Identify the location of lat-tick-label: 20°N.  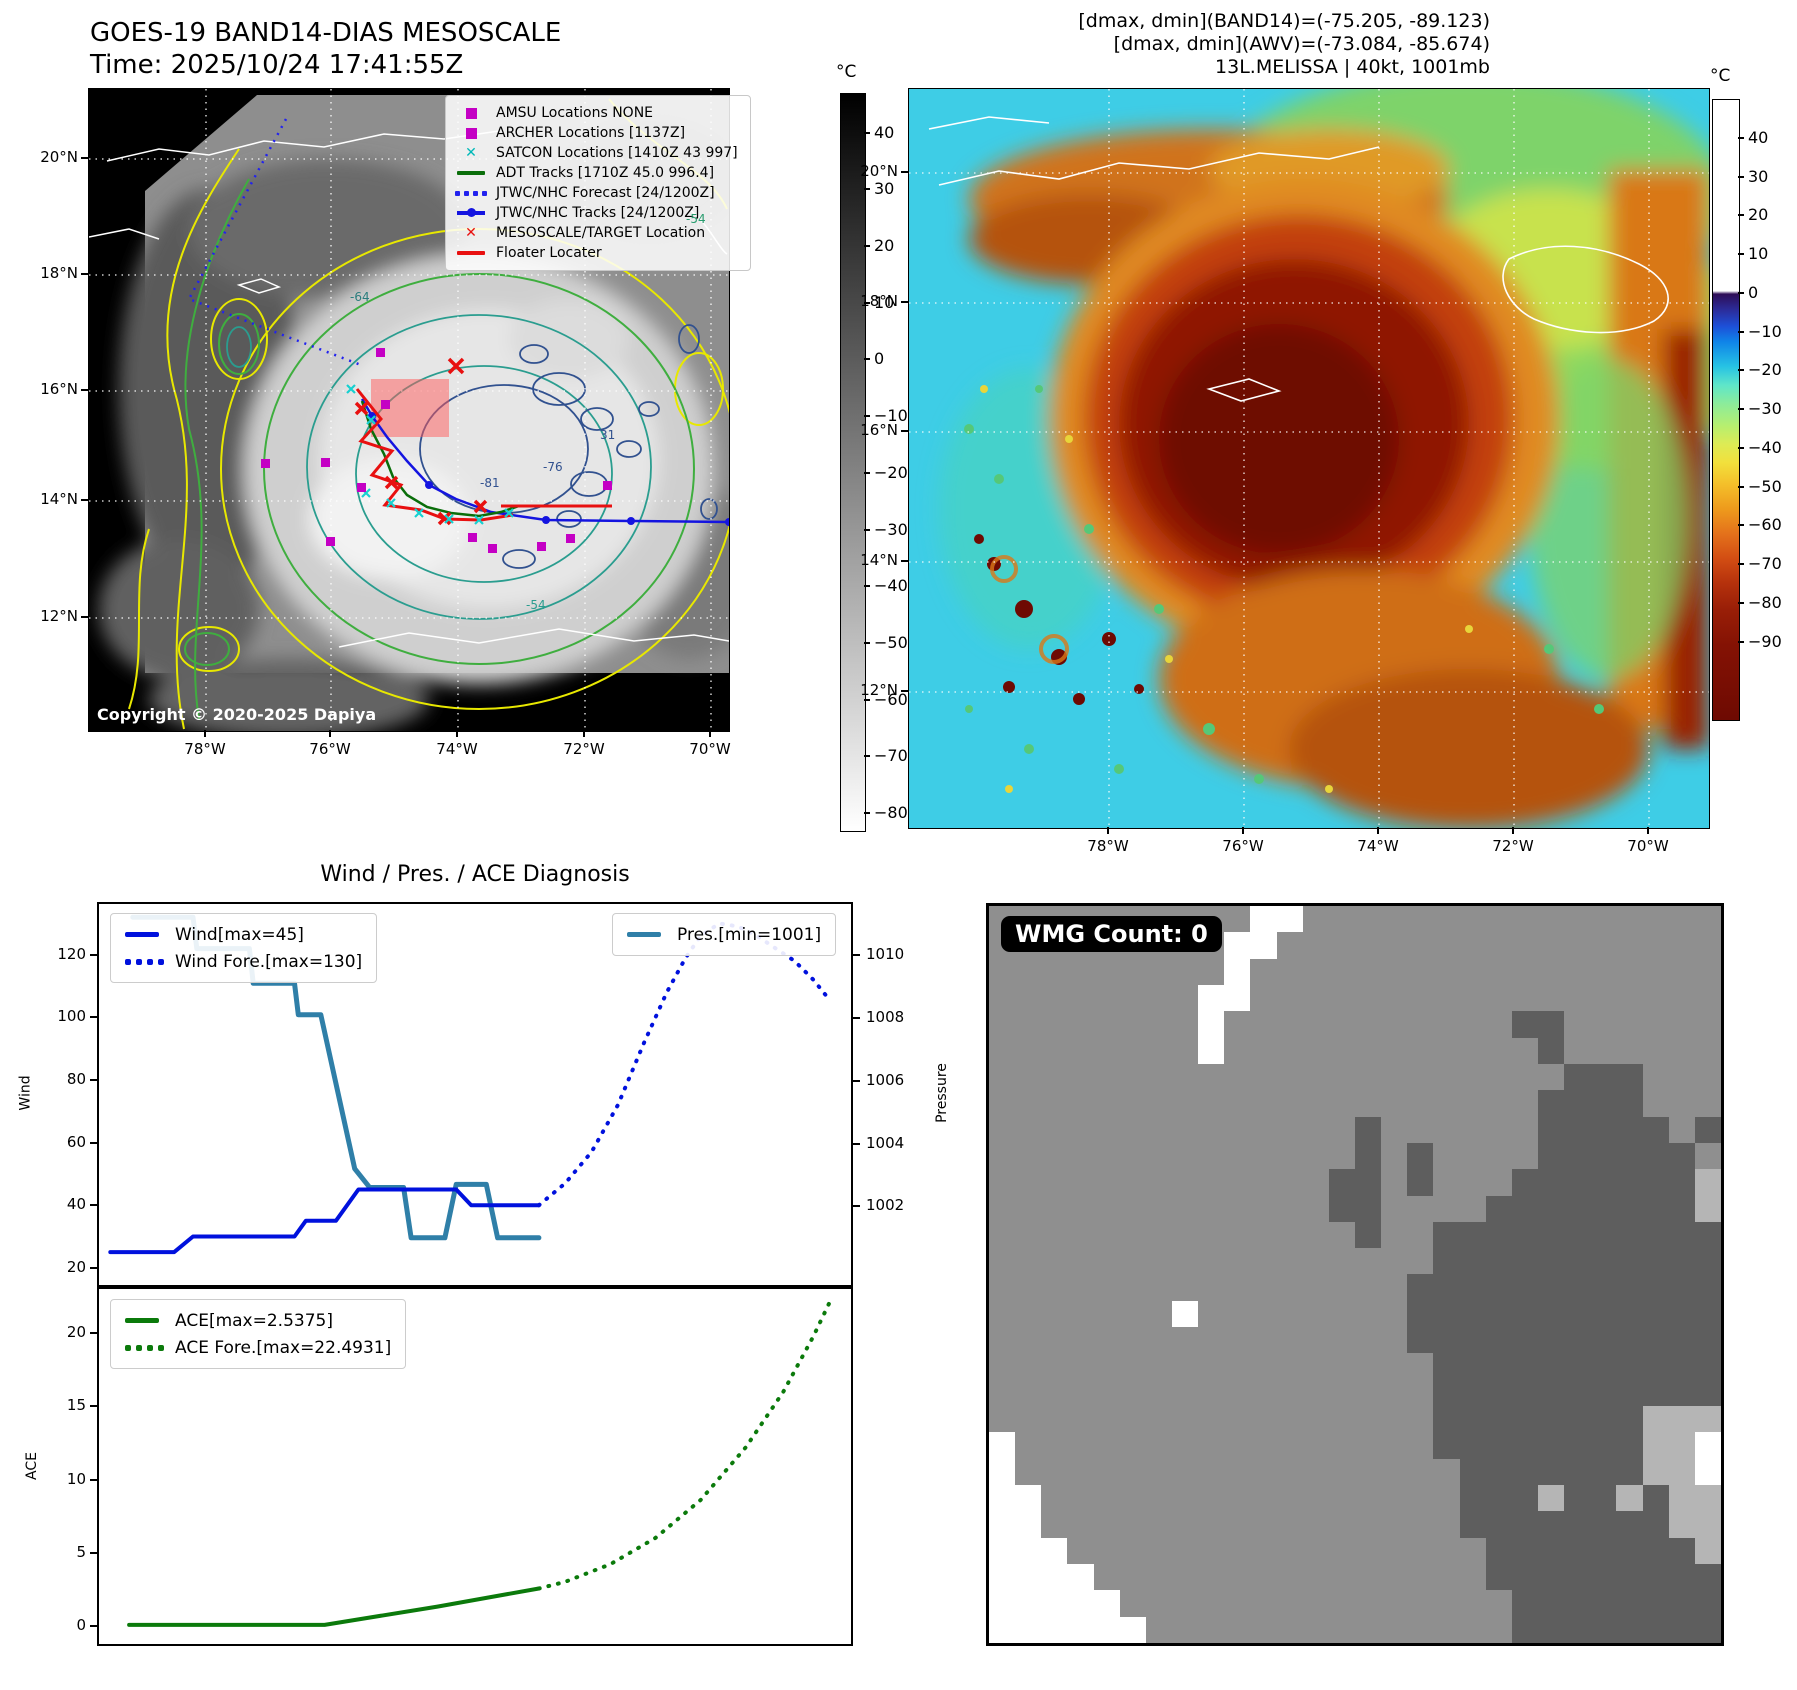
(879, 171).